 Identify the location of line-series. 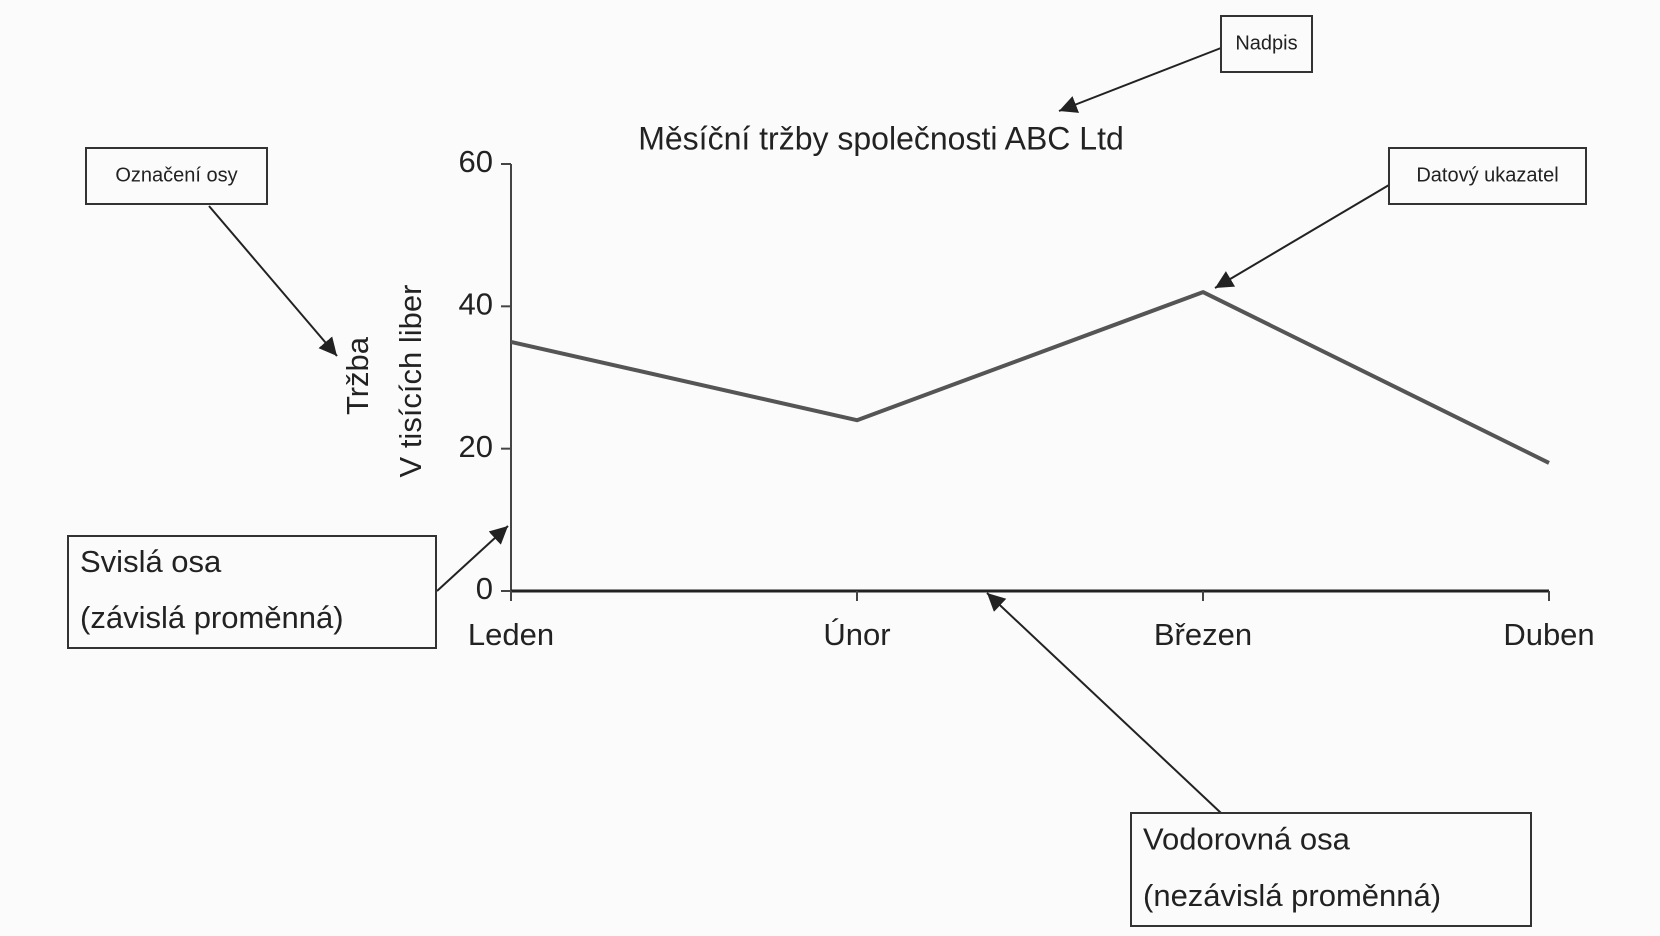
(1030, 377).